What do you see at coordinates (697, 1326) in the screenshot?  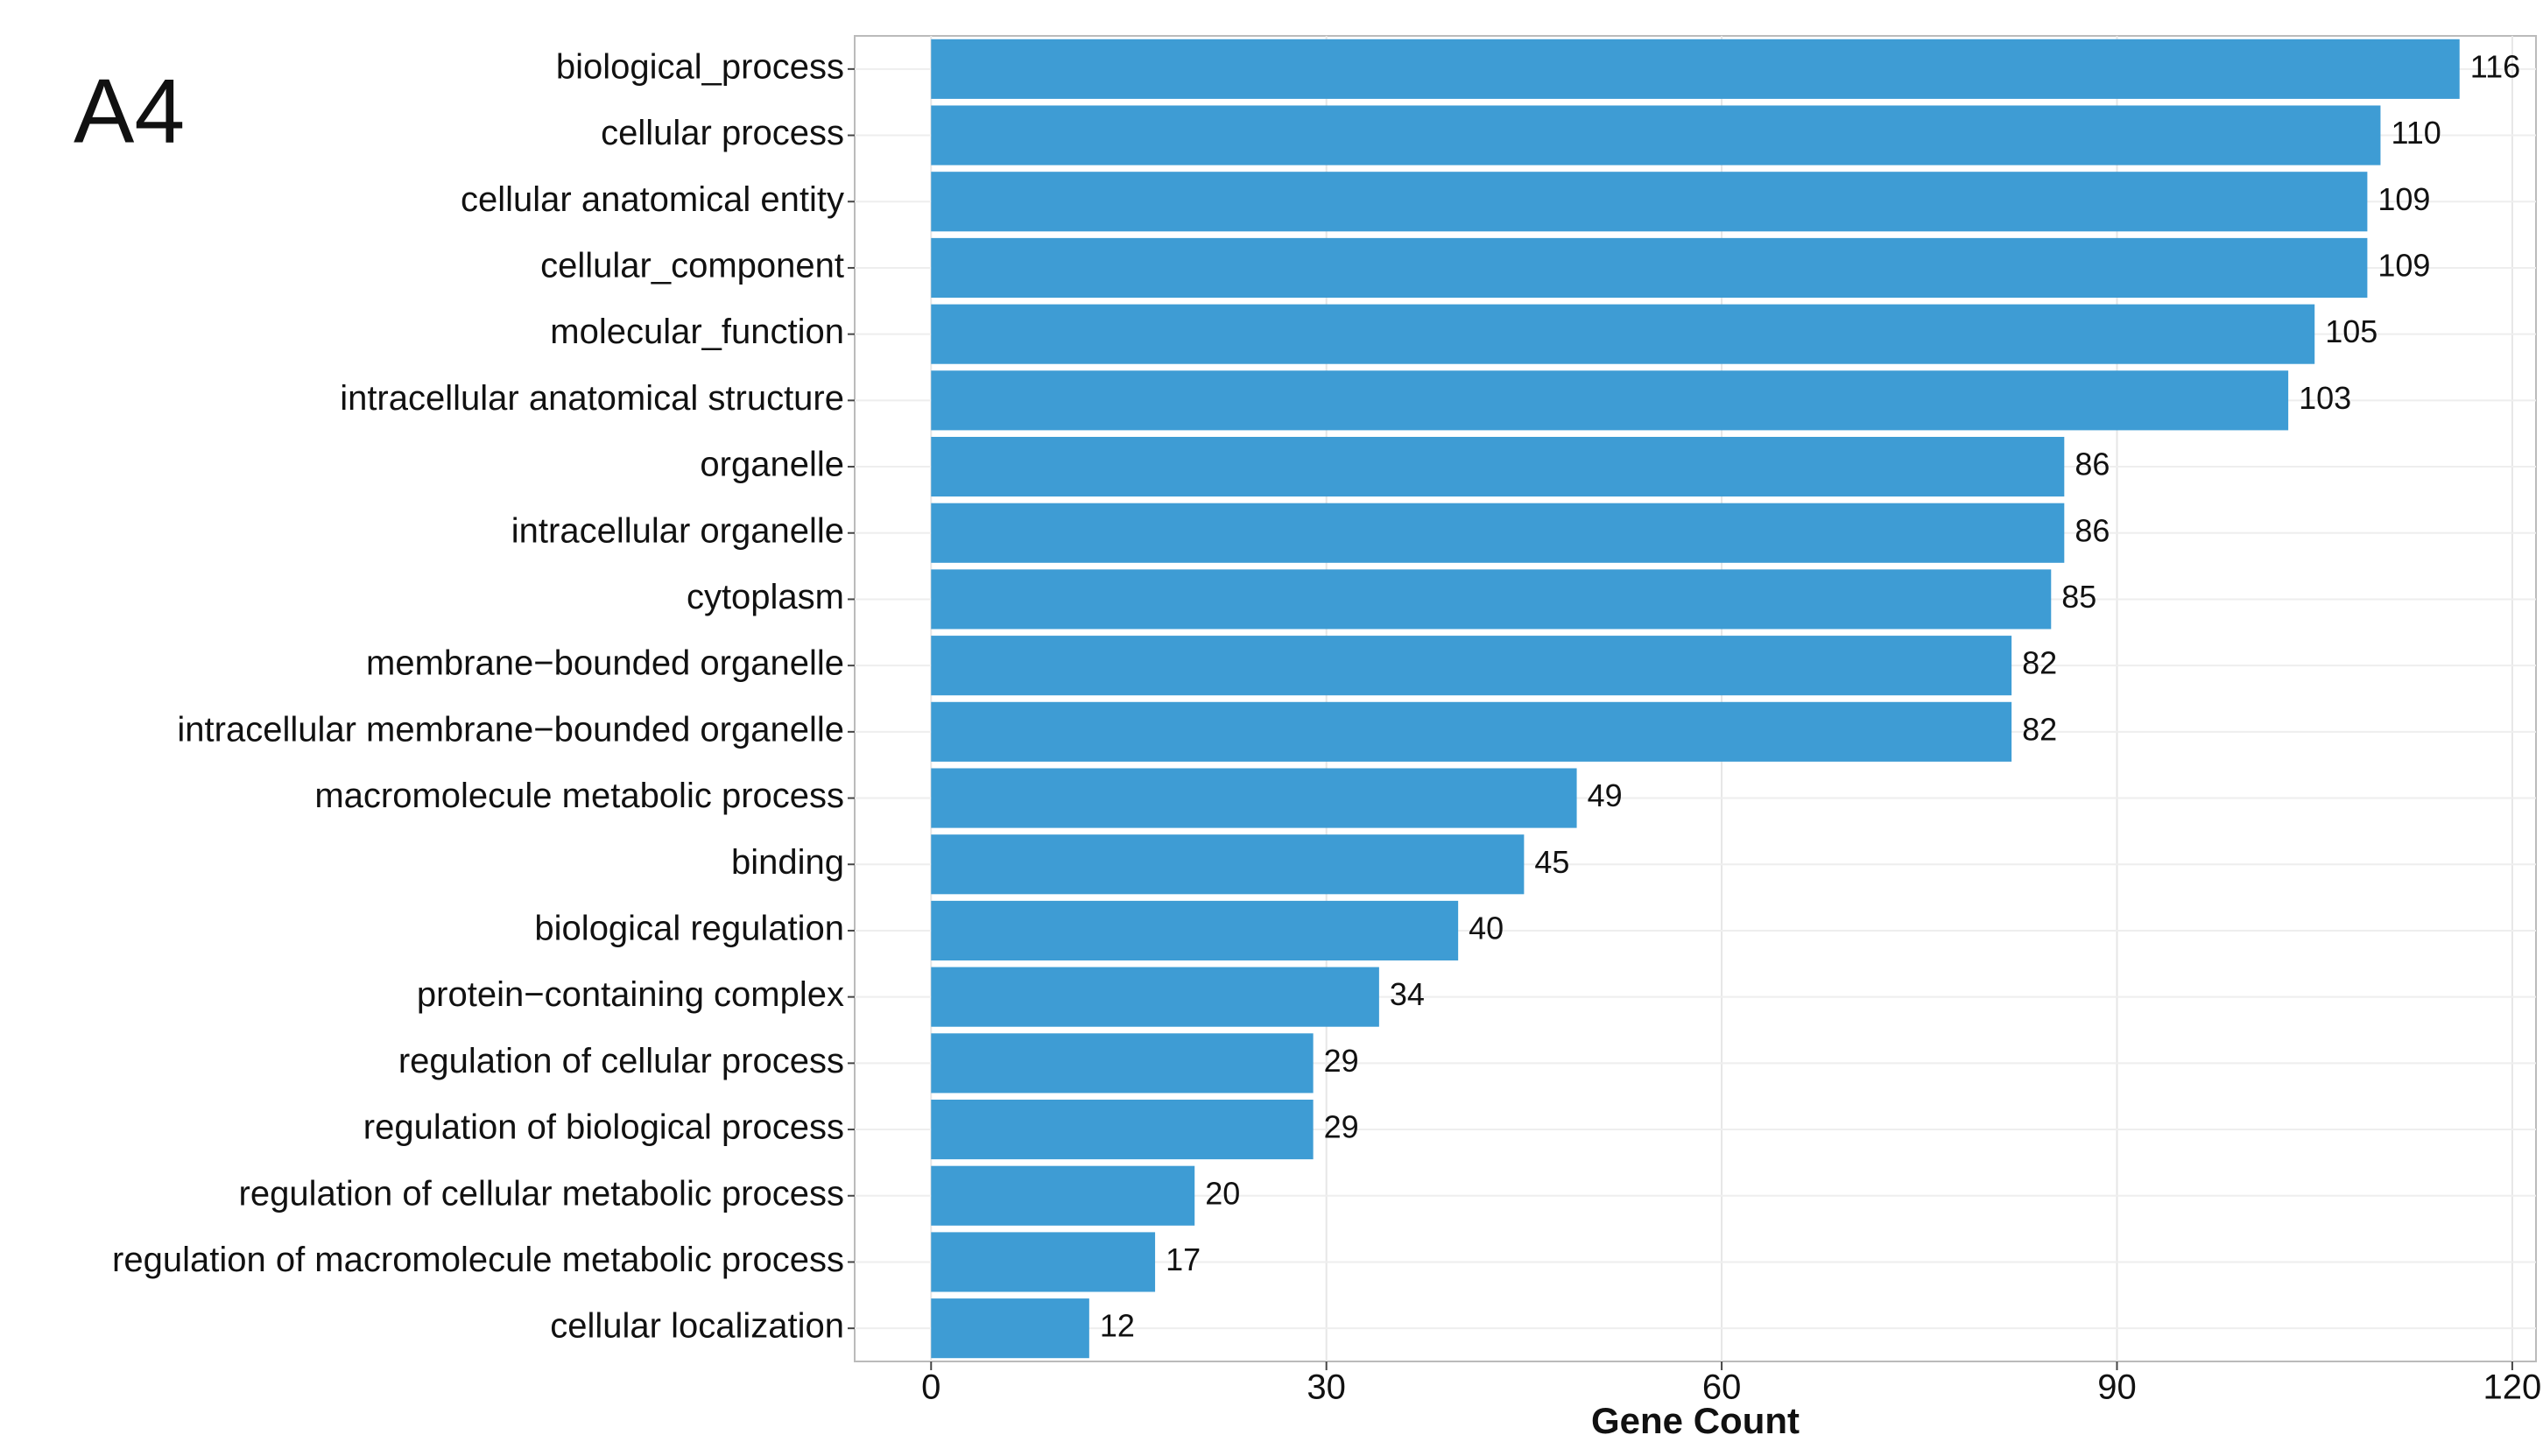 I see `y-tick-label: cellular localization` at bounding box center [697, 1326].